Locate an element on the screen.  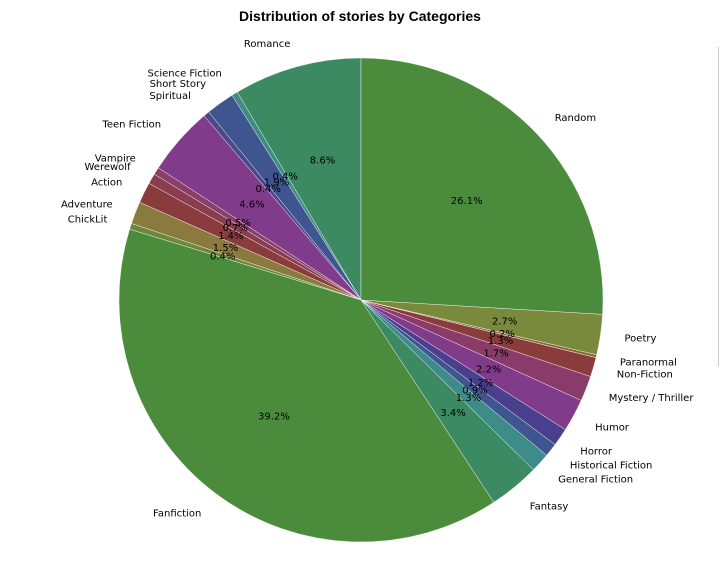
percent-label-vampire: 0.5% is located at coordinates (237, 223).